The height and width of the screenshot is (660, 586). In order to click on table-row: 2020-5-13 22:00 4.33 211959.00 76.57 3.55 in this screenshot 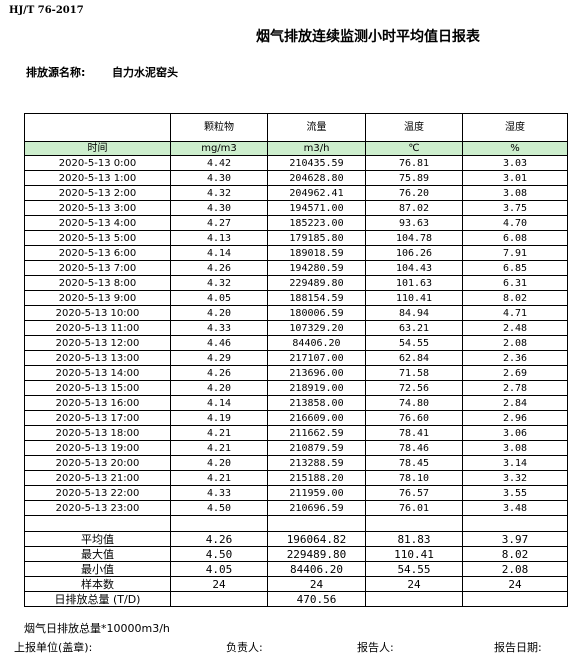, I will do `click(296, 493)`.